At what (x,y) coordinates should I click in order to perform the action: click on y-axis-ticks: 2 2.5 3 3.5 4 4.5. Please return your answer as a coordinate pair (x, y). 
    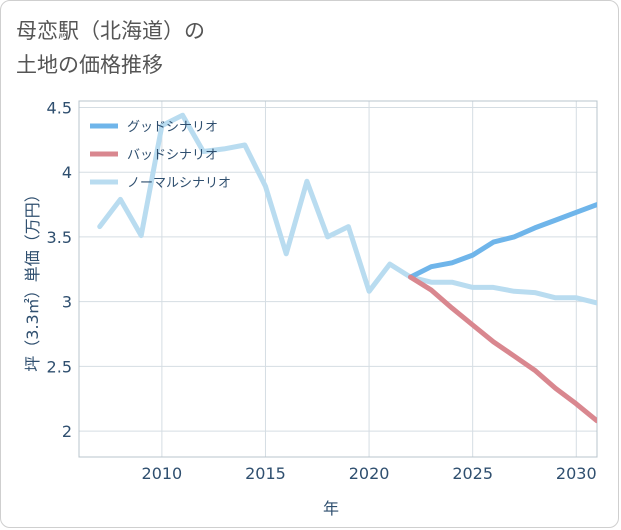
    Looking at the image, I should click on (59, 269).